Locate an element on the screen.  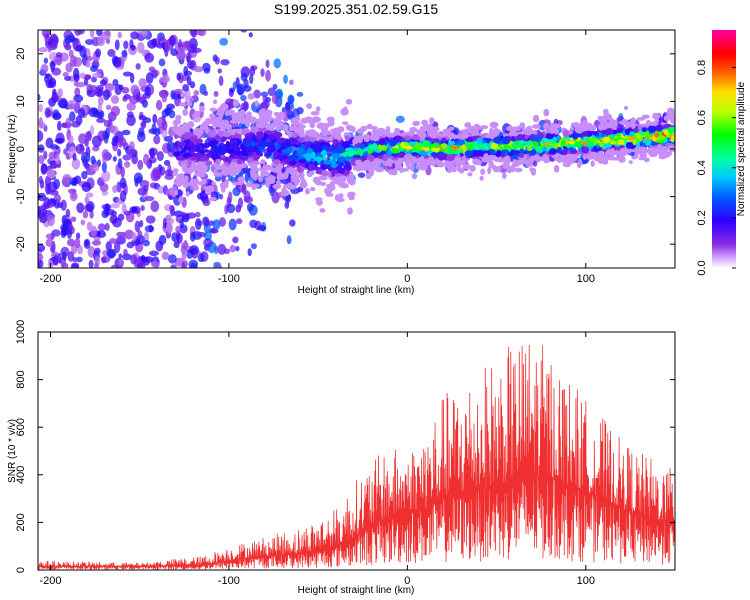
snr-y-tick-label: 400 is located at coordinates (21, 475).